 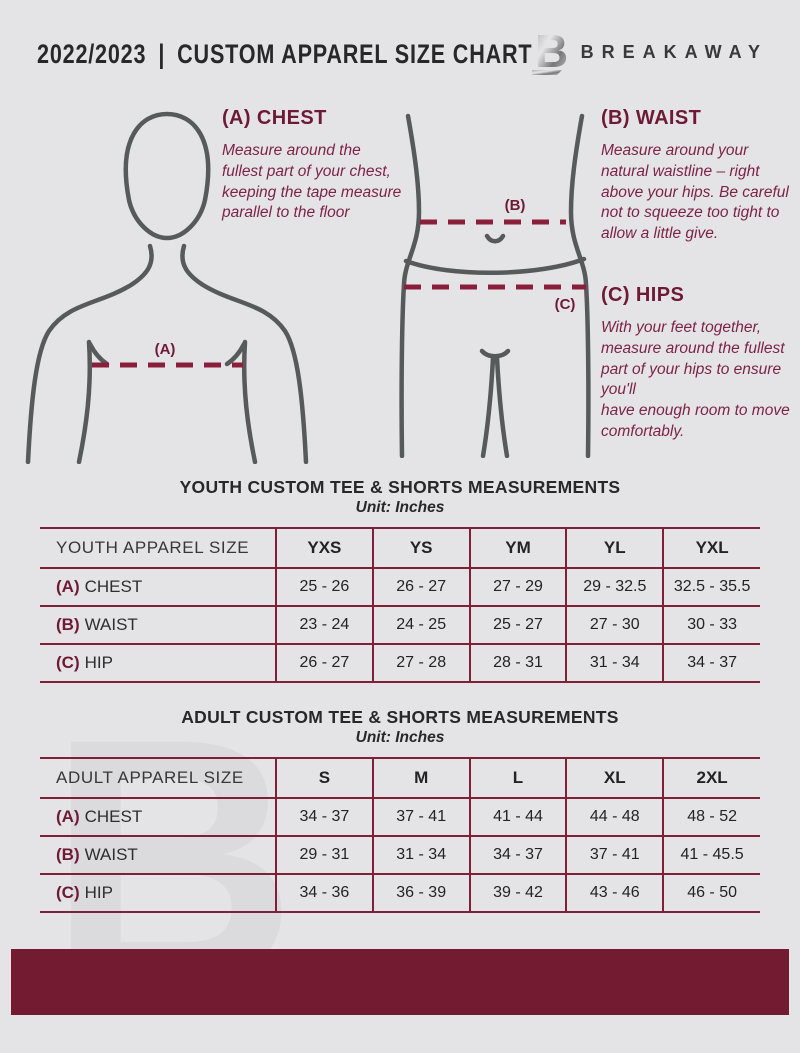 I want to click on brand-lockup: B BREAKAWAY, so click(x=649, y=52).